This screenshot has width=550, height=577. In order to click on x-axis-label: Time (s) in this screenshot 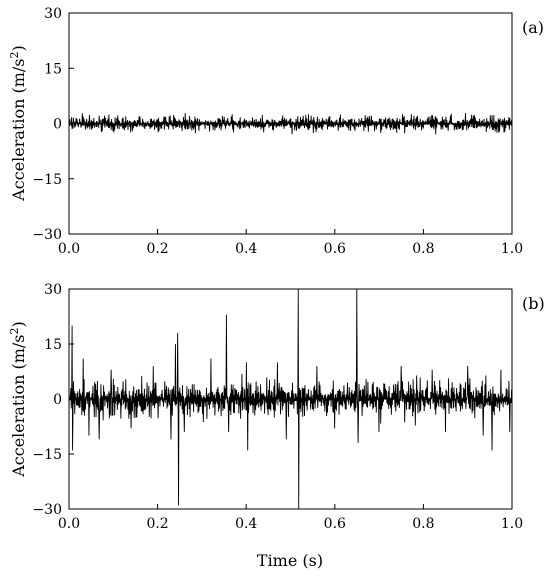, I will do `click(290, 560)`.